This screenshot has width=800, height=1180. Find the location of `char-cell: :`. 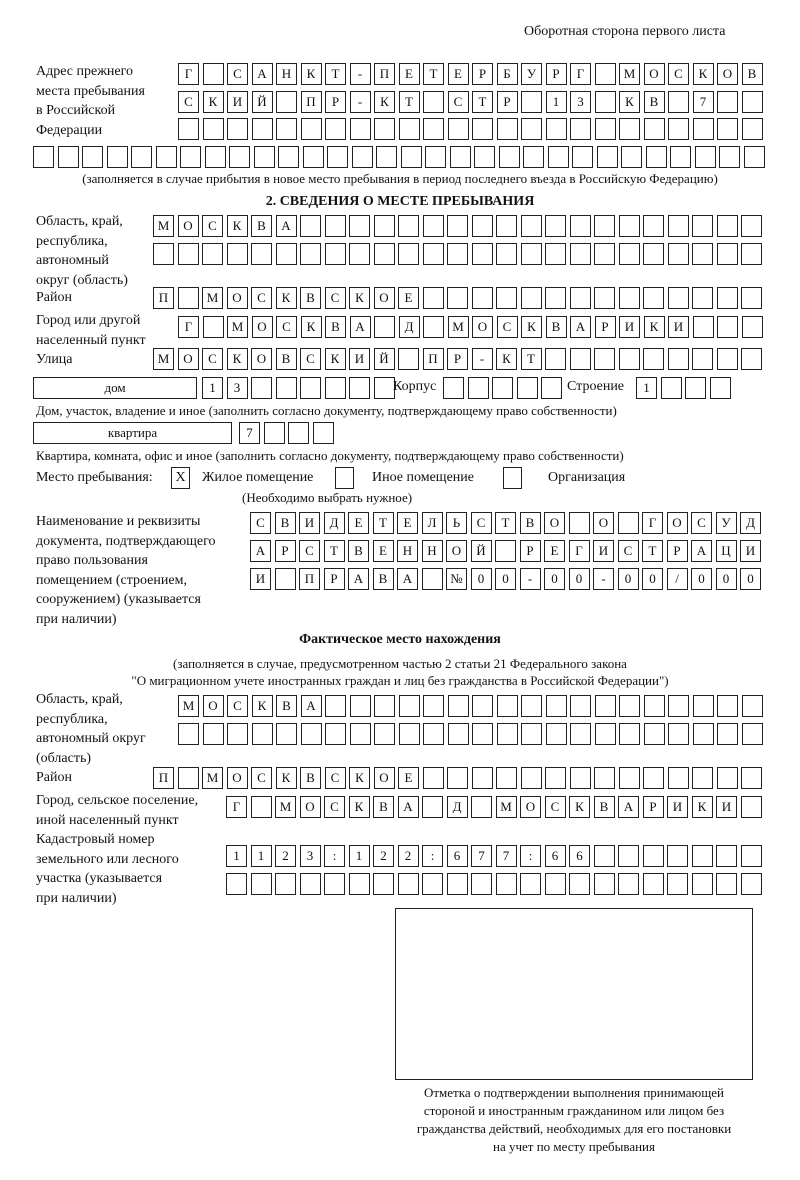

char-cell: : is located at coordinates (530, 856).